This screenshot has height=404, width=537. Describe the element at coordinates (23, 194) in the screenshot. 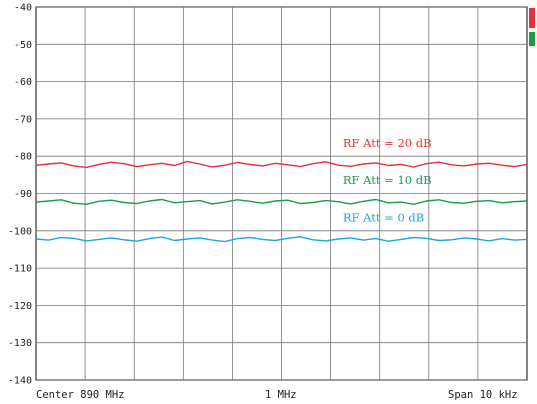

I see `y-tick-label: -90` at that location.